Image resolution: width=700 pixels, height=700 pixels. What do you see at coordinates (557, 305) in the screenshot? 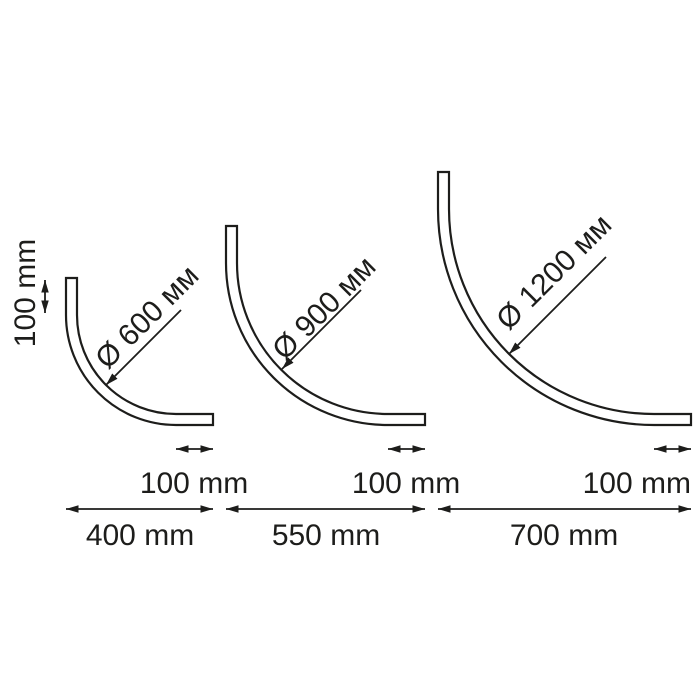
I see `diameter-arrow-large` at bounding box center [557, 305].